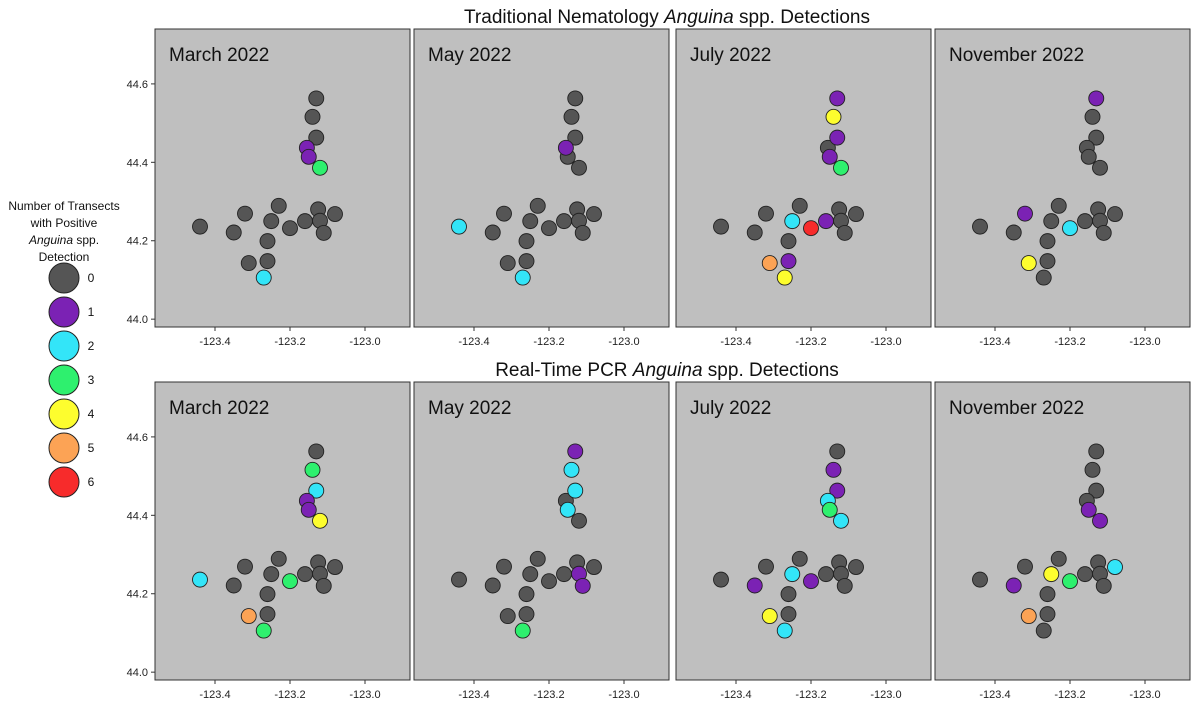 The image size is (1200, 703). Describe the element at coordinates (91, 346) in the screenshot. I see `legend-label: 2` at that location.